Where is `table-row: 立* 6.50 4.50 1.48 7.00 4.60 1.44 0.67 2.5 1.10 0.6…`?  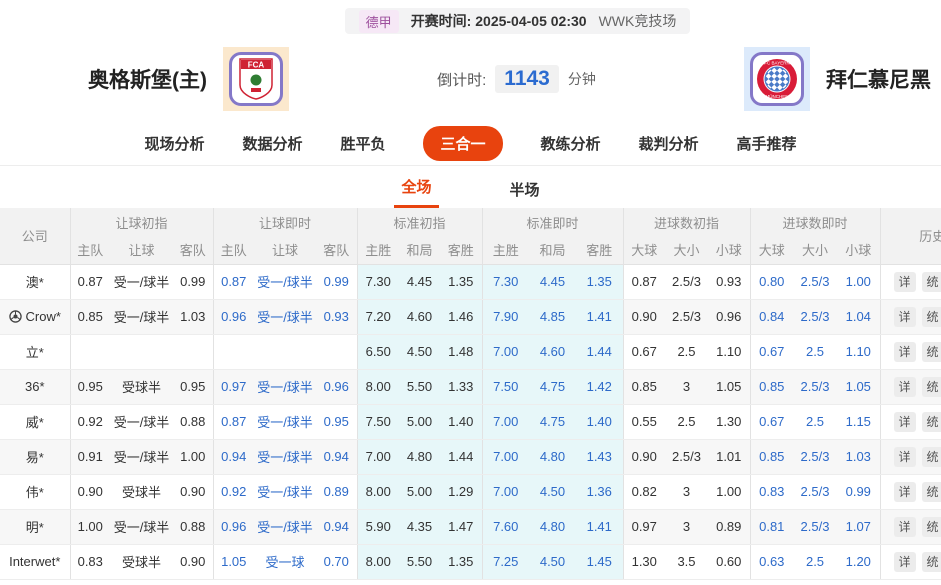
table-row: 立* 6.50 4.50 1.48 7.00 4.60 1.44 0.67 2.5 1.10 0.6… is located at coordinates (470, 352).